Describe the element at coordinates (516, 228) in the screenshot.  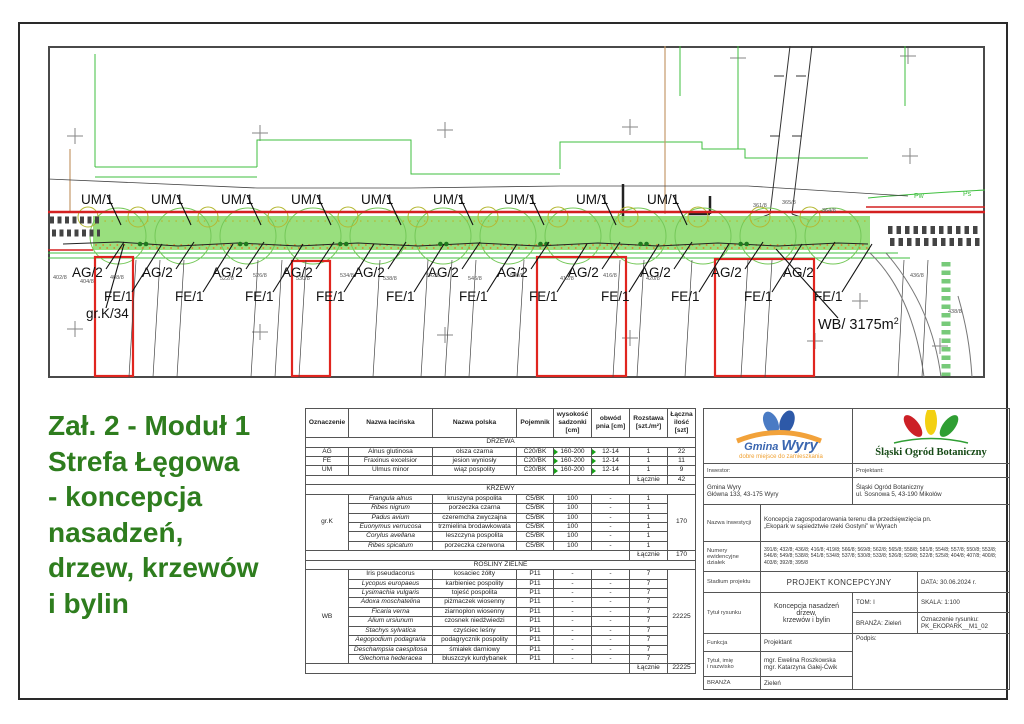
I see `red-boundaries` at that location.